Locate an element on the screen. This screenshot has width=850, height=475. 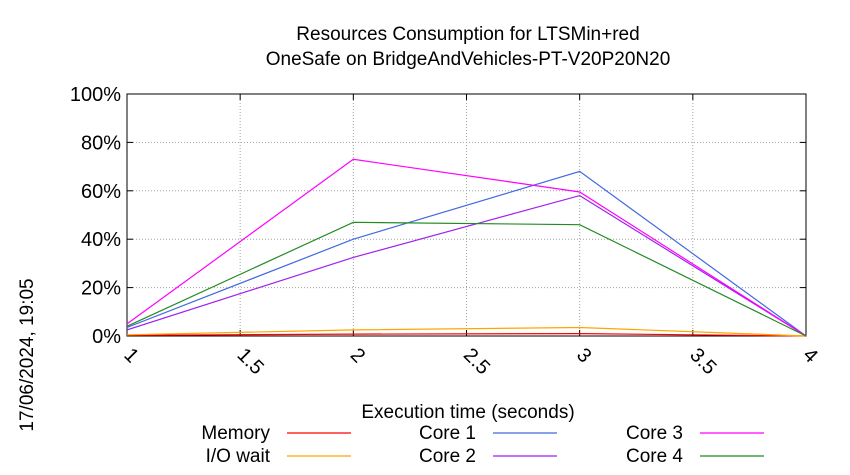
x-tick-label: 2 is located at coordinates (357, 355).